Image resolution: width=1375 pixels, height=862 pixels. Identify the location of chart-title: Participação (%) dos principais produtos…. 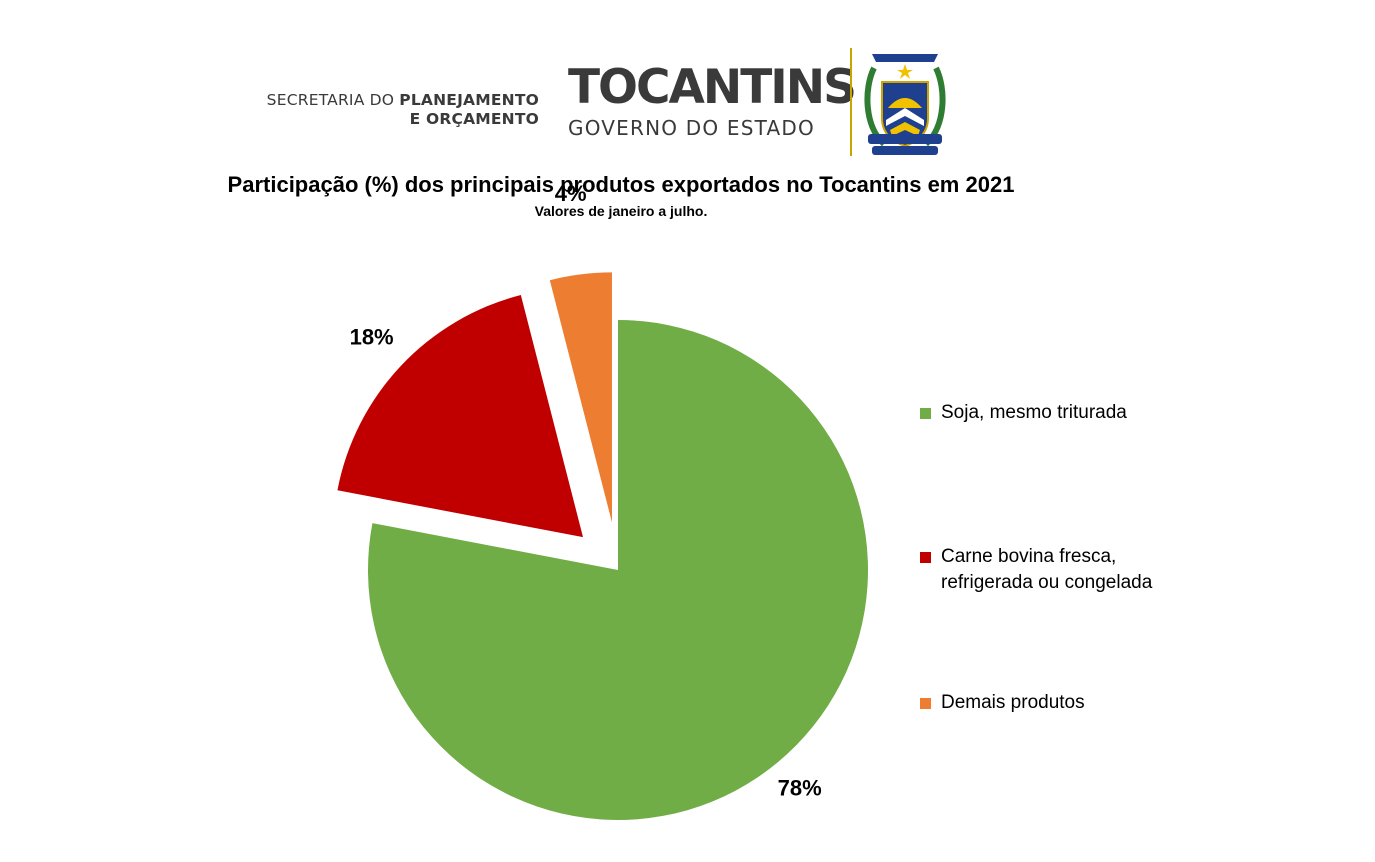
(621, 184).